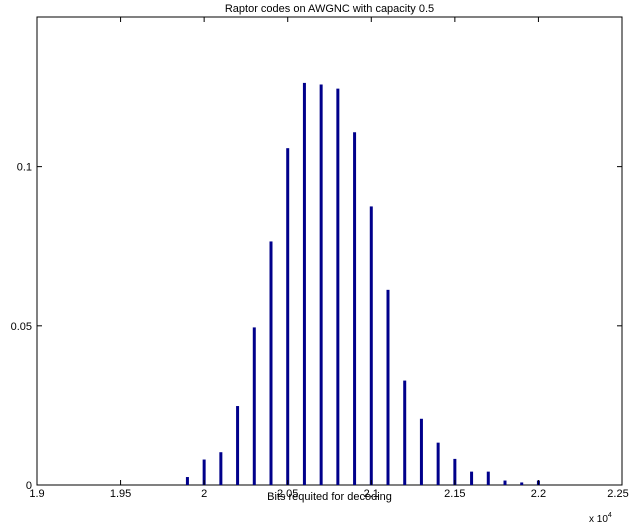 The width and height of the screenshot is (630, 529). I want to click on x-axis-exponent-power: 4, so click(610, 515).